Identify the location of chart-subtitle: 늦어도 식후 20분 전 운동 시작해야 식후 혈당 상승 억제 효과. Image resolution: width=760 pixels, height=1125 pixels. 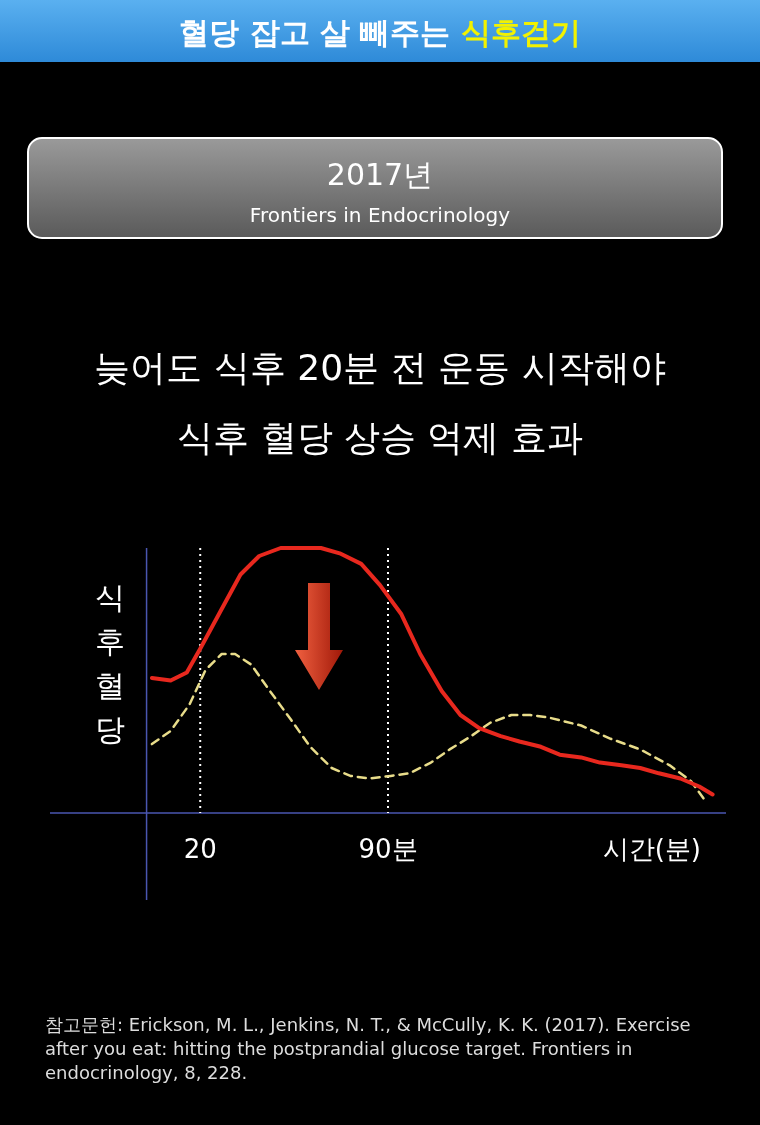
(380, 402).